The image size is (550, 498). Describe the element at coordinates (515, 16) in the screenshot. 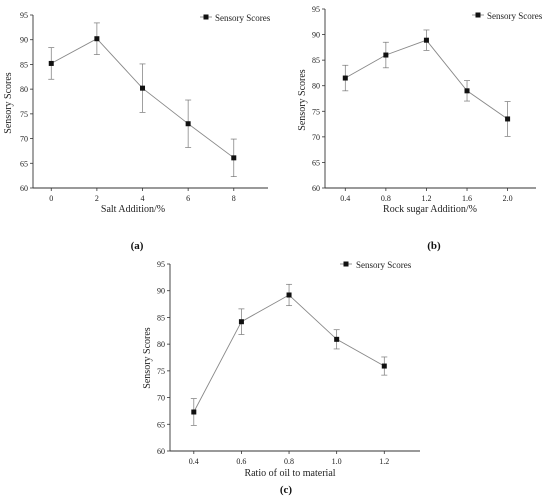

I see `chart-b-legend-label: Sensory Scores` at that location.